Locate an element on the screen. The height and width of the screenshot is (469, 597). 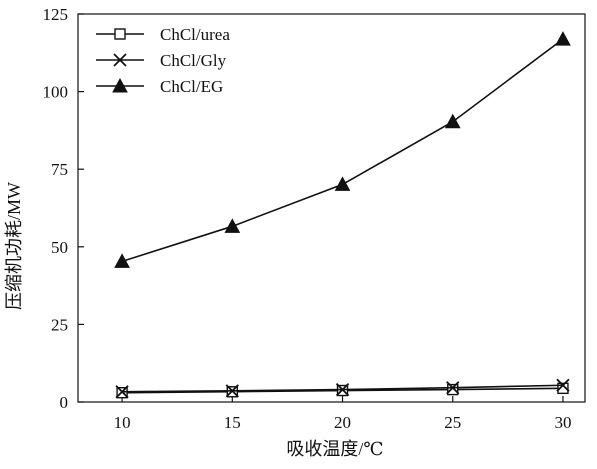
y-axis-title: 压缩机功耗/MW is located at coordinates (14, 246).